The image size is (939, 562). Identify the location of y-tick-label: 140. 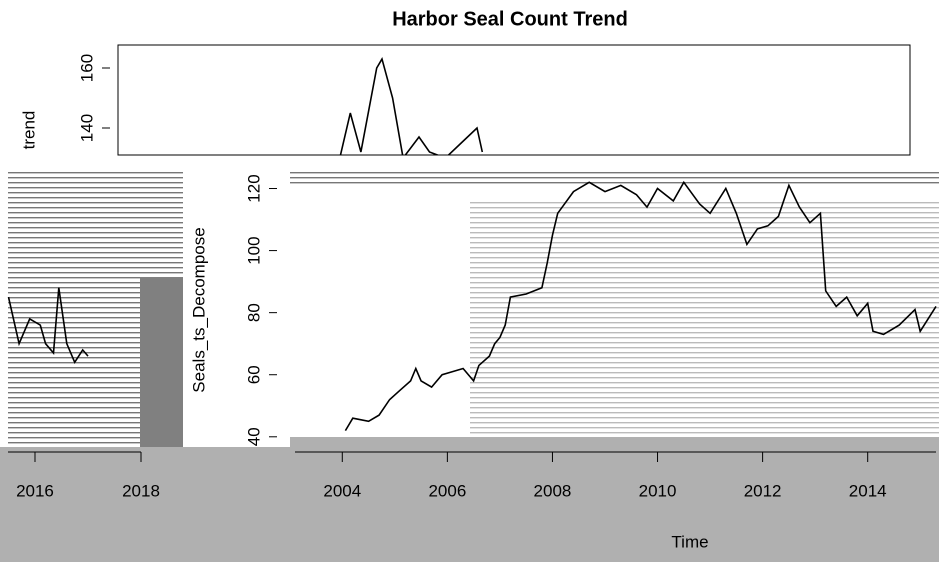
(86, 128).